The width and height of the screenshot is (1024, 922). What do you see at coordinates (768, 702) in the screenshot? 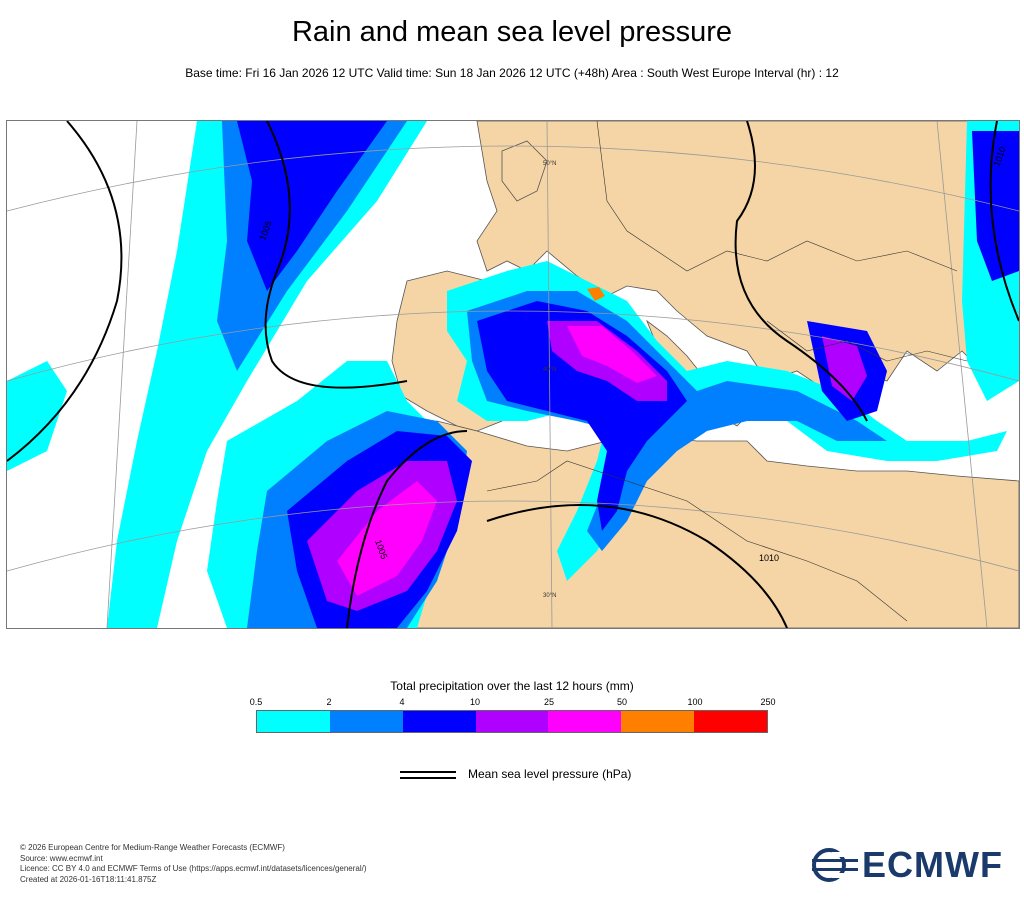
I see `legend-tick: 250` at bounding box center [768, 702].